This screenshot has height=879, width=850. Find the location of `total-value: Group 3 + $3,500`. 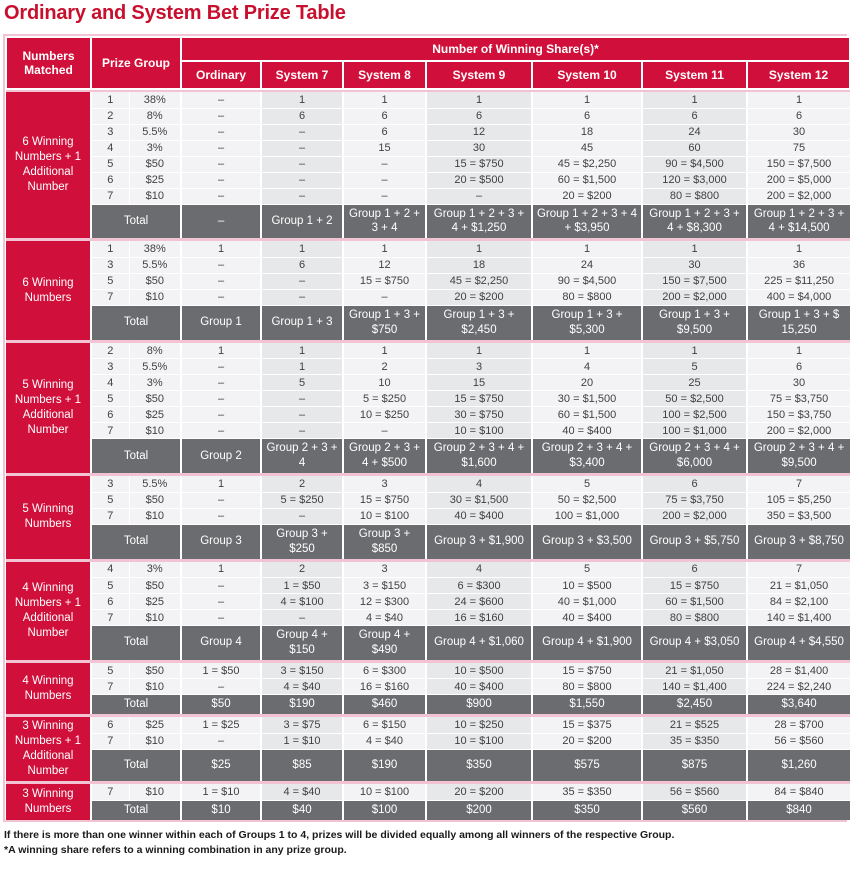

total-value: Group 3 + $3,500 is located at coordinates (587, 541).